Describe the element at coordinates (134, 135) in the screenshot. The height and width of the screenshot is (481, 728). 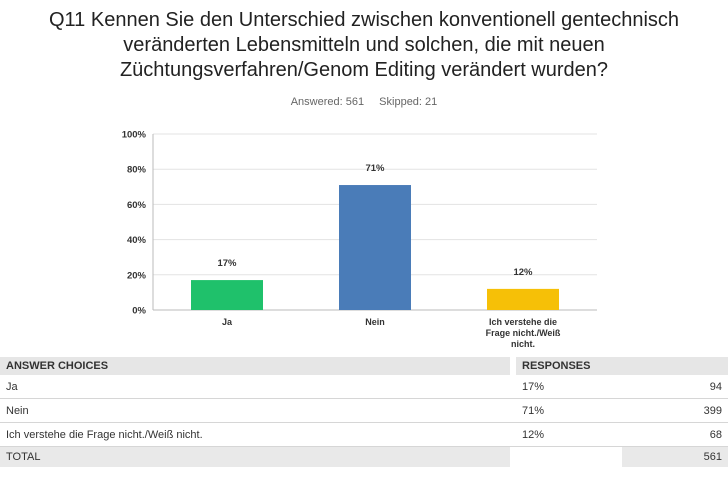
I see `y-tick-label: 100%` at that location.